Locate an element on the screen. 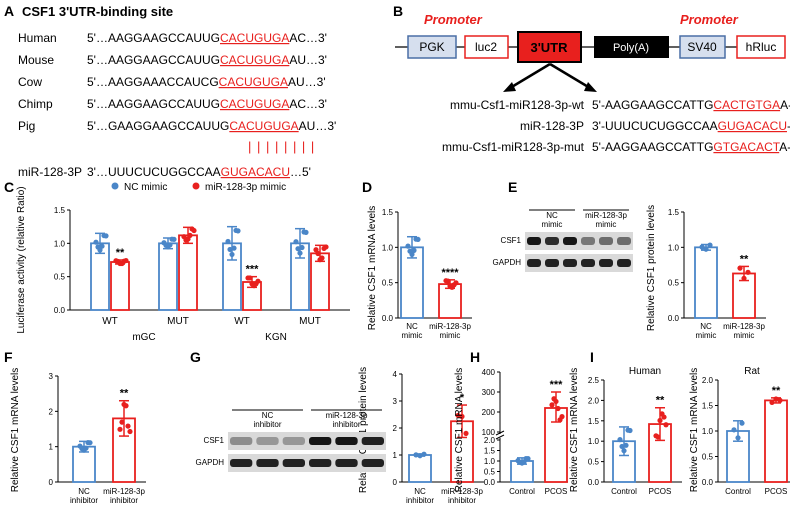 This screenshot has width=790, height=530. x-tick-label: miR-128-3p is located at coordinates (462, 491).